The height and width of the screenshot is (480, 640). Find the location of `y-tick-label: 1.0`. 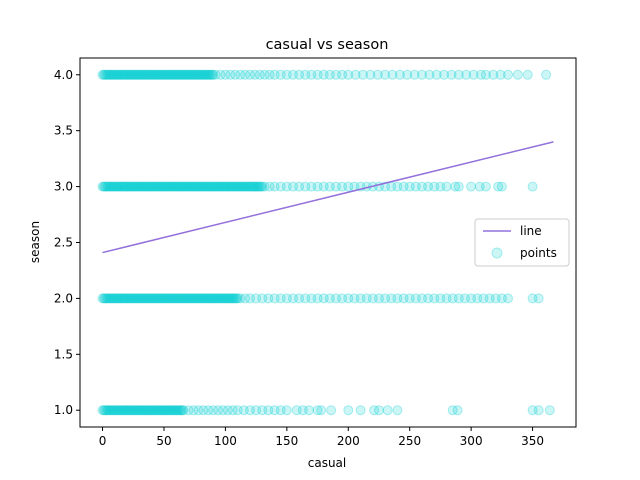

y-tick-label: 1.0 is located at coordinates (63, 410).